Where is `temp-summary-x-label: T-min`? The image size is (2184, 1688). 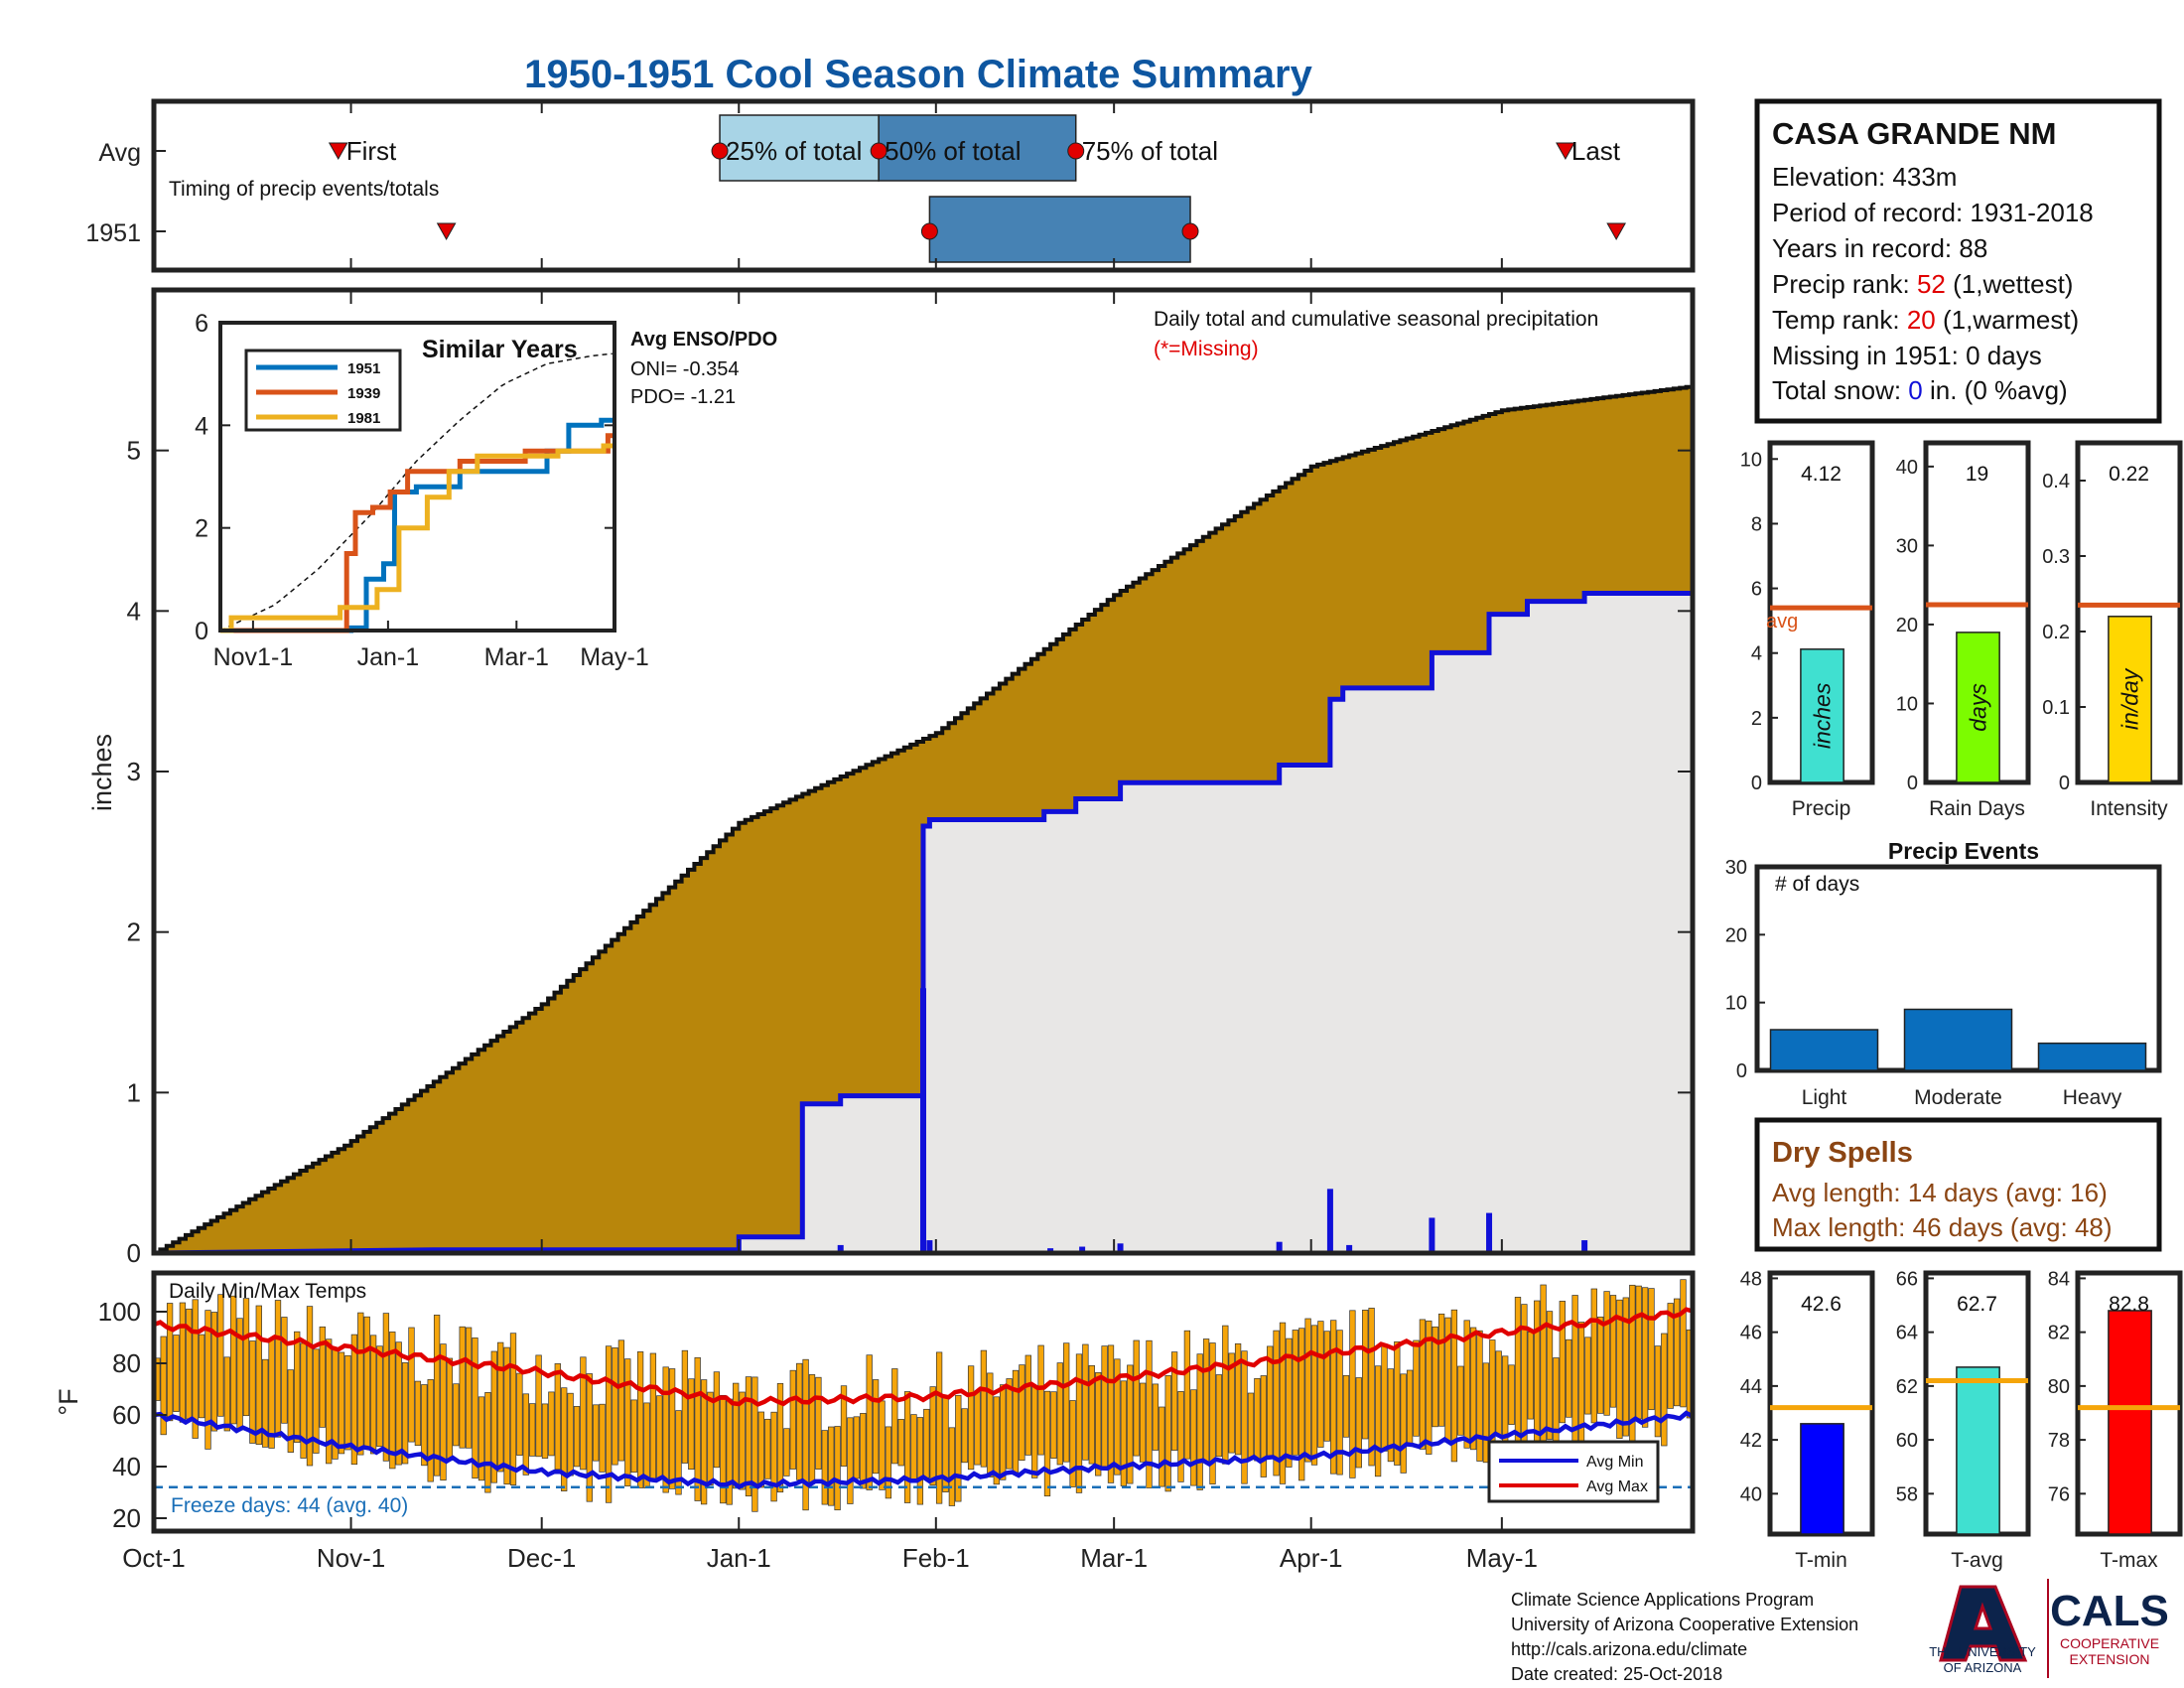 temp-summary-x-label: T-min is located at coordinates (1821, 1560).